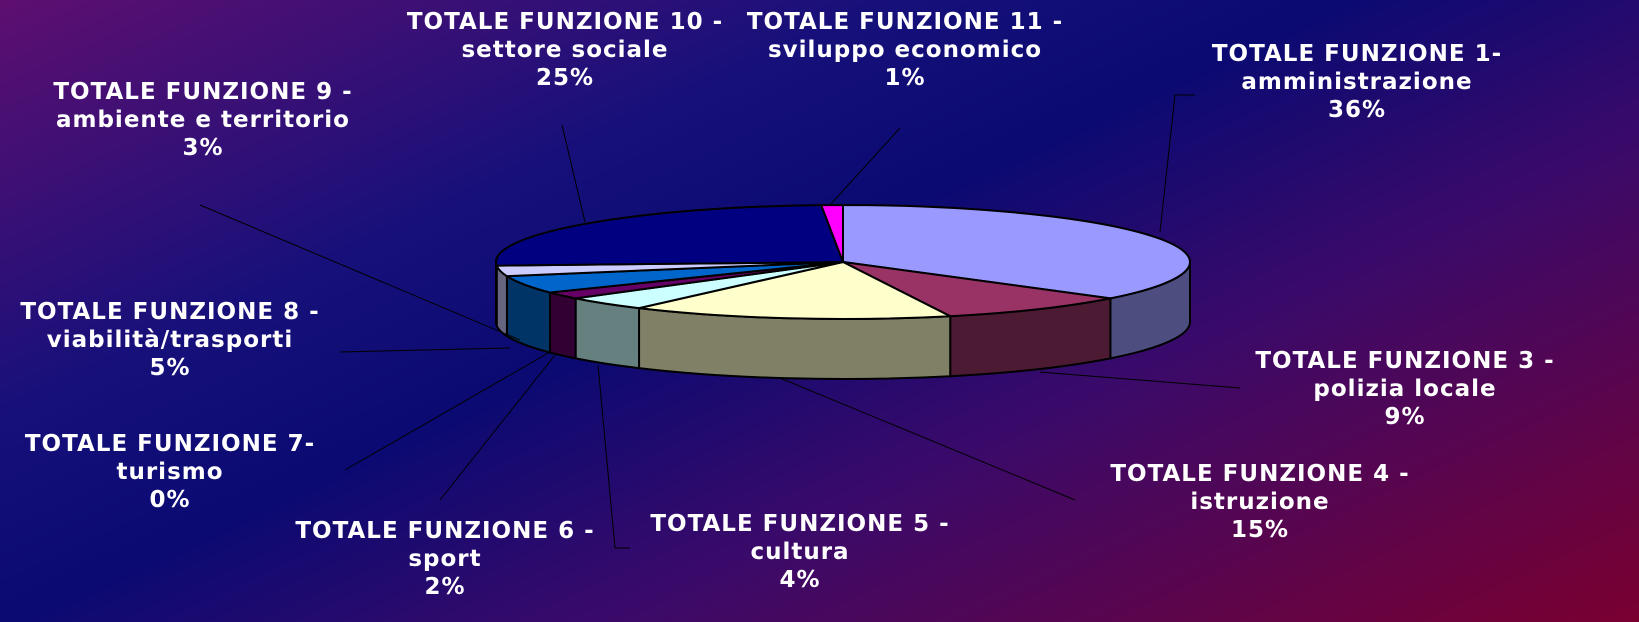 The image size is (1639, 622). Describe the element at coordinates (445, 545) in the screenshot. I see `slice-label: TOTALE FUNZIONE 6 - sport` at that location.